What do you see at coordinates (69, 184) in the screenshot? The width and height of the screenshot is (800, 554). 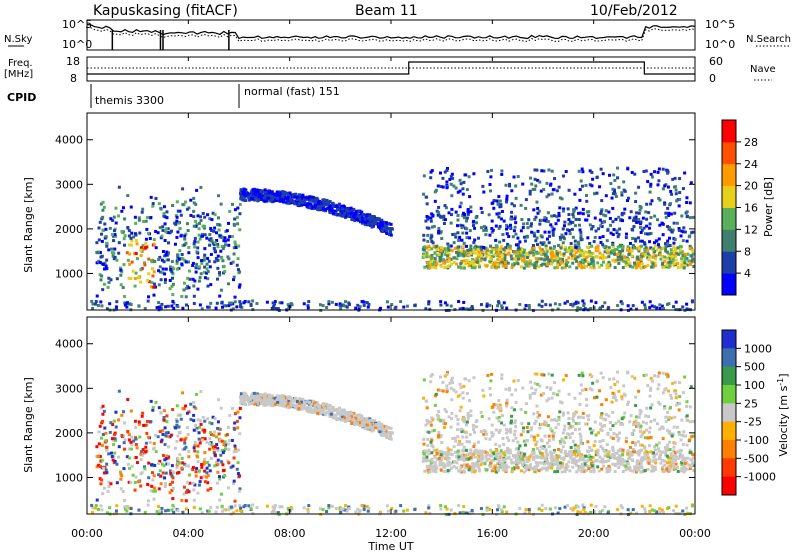 I see `y-tick-label: 3000` at bounding box center [69, 184].